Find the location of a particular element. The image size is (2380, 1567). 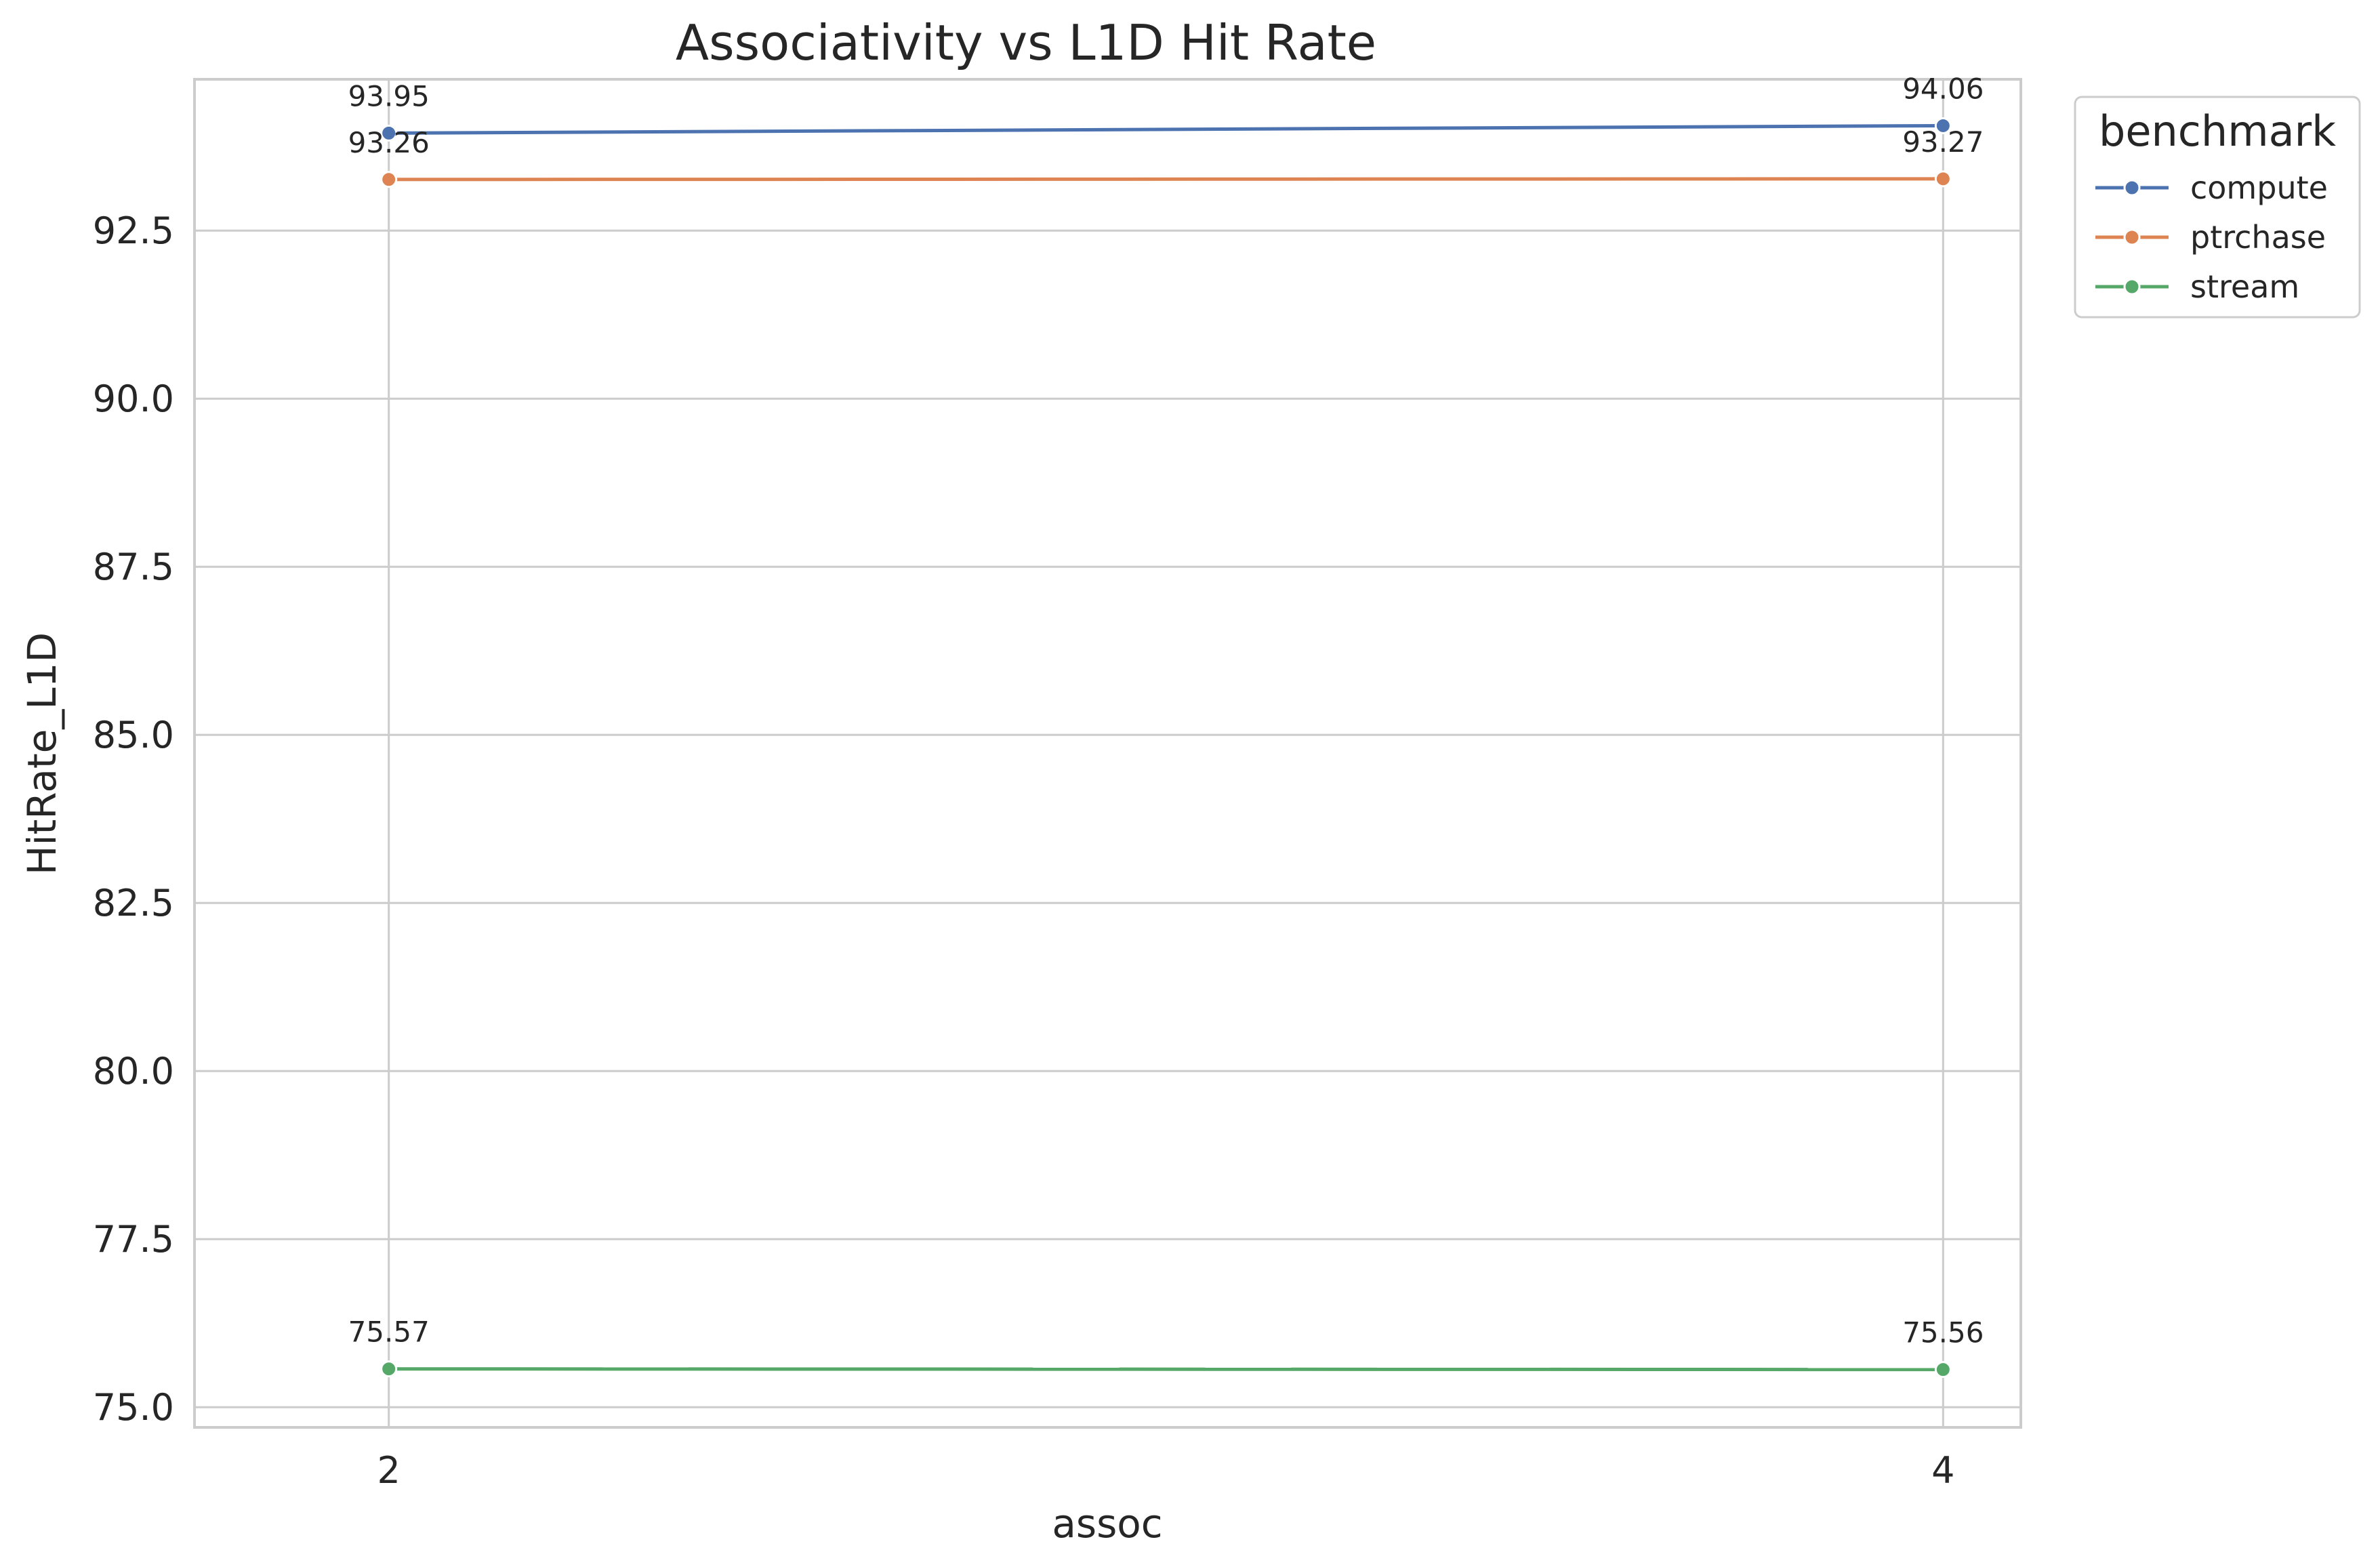

y-tick-label: 85.0 is located at coordinates (133, 735).